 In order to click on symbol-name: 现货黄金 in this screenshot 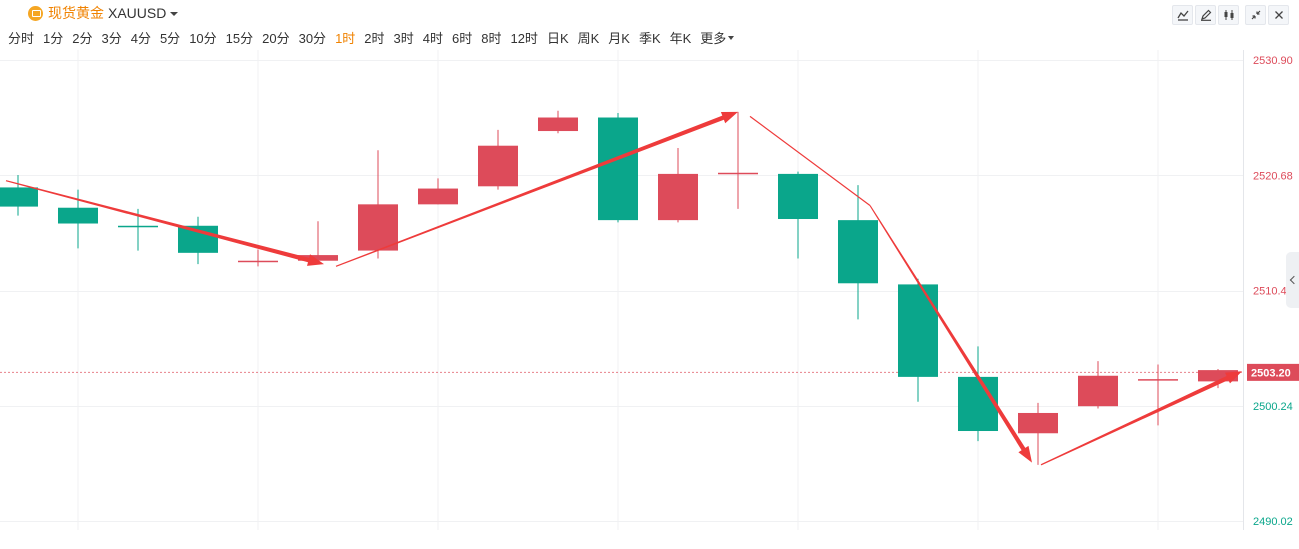, I will do `click(76, 13)`.